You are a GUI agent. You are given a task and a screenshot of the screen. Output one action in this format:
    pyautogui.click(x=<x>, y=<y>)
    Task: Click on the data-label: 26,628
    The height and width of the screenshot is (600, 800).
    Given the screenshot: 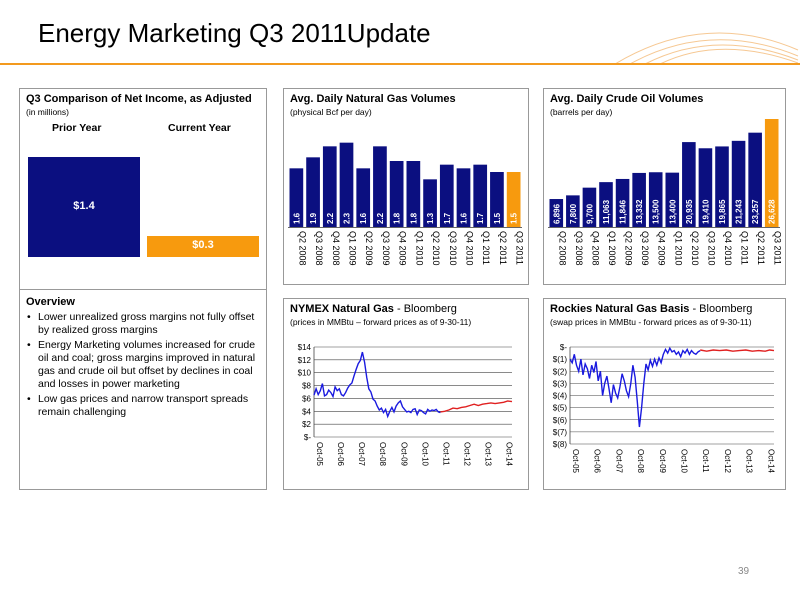 What is the action you would take?
    pyautogui.click(x=772, y=211)
    